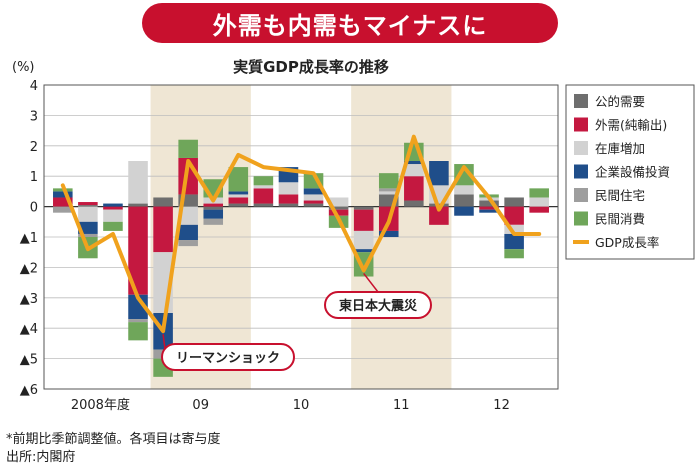 The height and width of the screenshot is (469, 700). I want to click on y-tick-label: 2, so click(34, 147).